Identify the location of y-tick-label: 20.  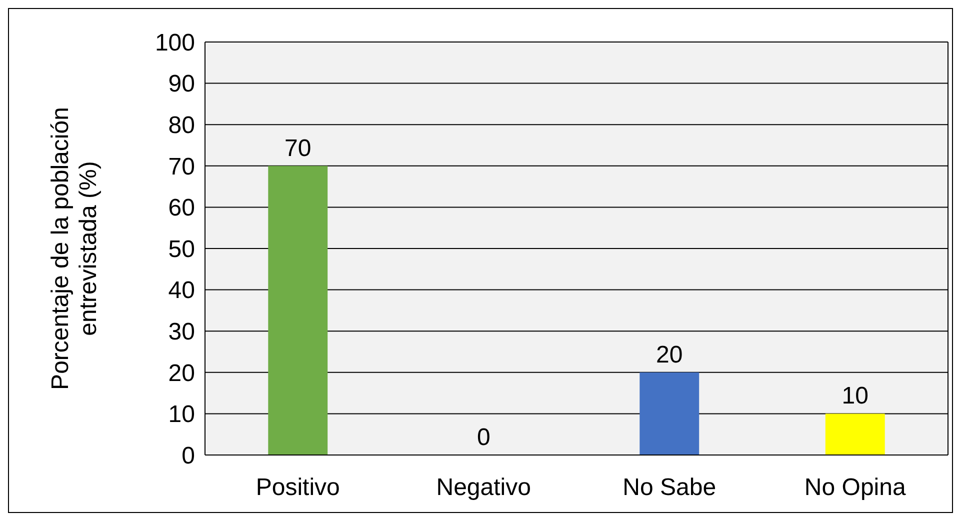
(181, 373).